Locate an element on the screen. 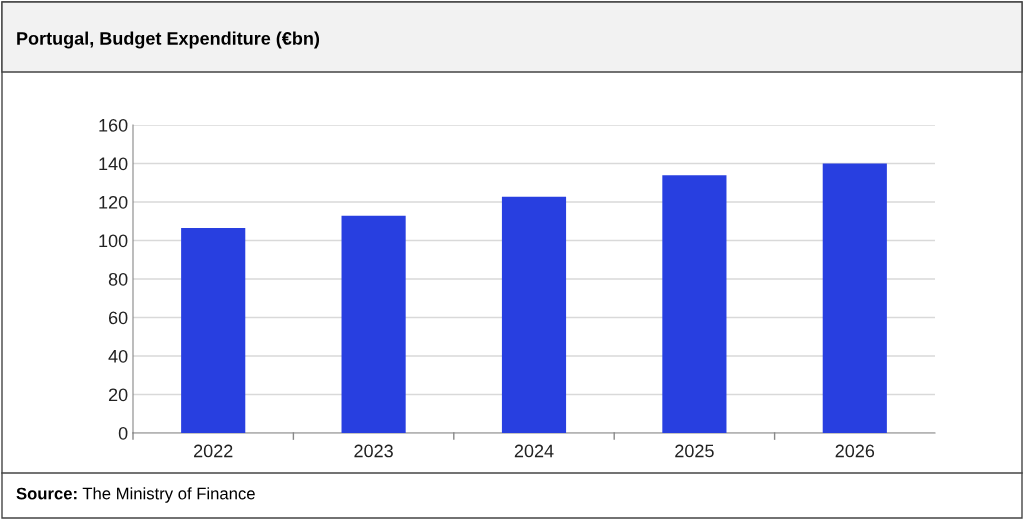 The width and height of the screenshot is (1024, 520). x-tick-label: 2022 is located at coordinates (213, 451).